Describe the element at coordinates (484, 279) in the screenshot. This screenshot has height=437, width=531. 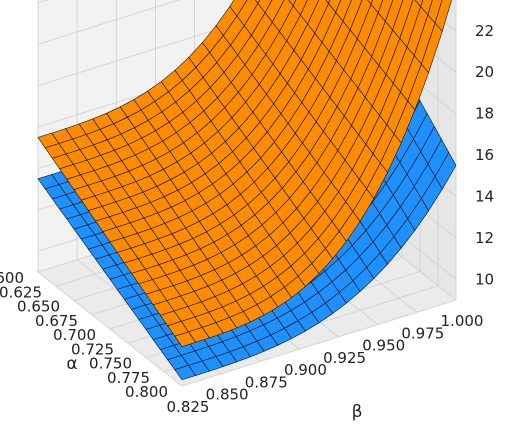
I see `z-tick-label: 10` at that location.